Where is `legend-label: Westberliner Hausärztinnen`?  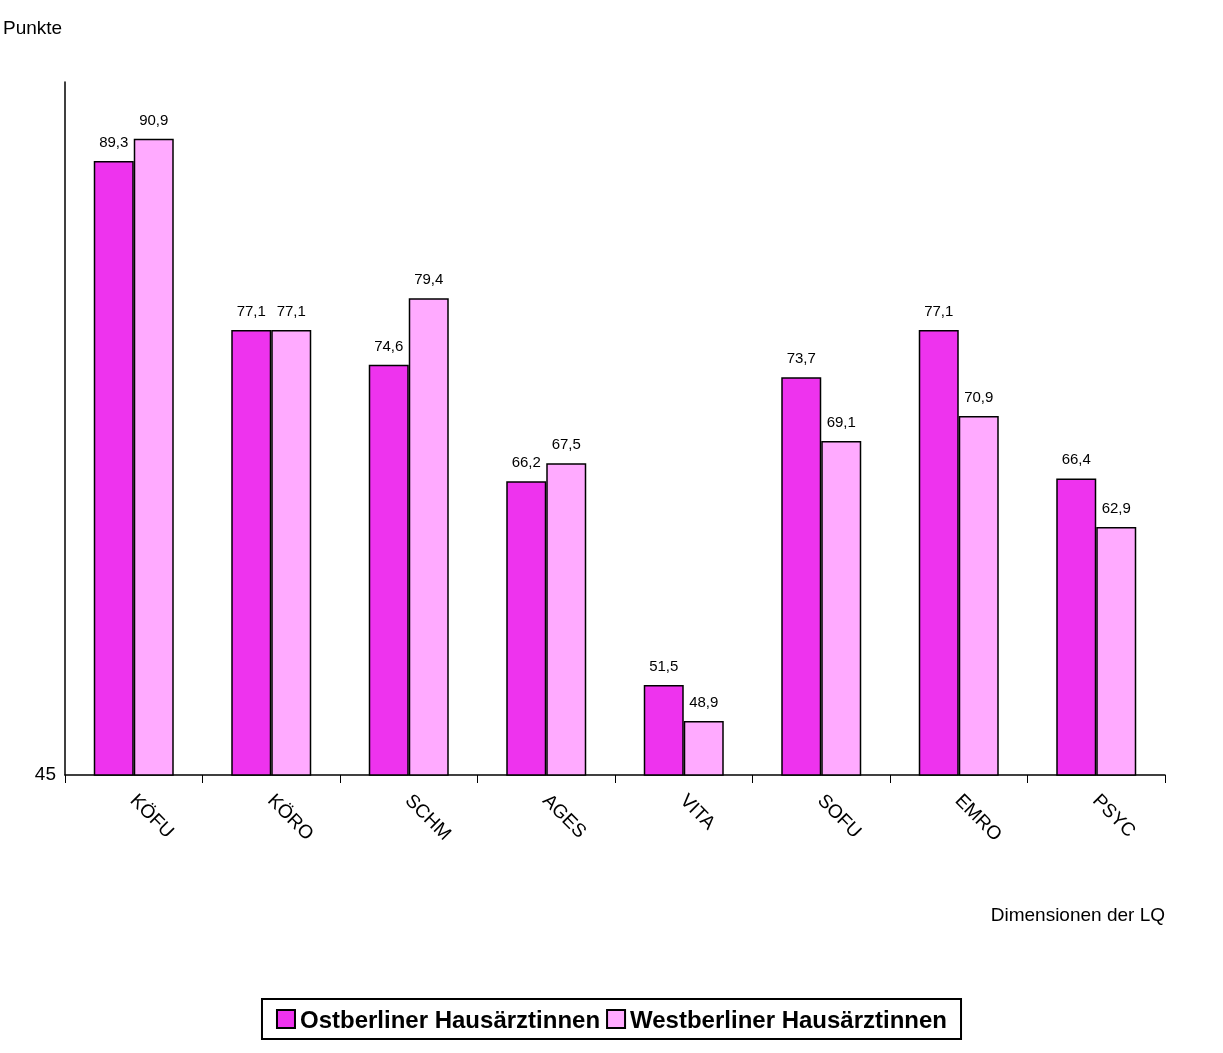
legend-label: Westberliner Hausärztinnen is located at coordinates (789, 1019).